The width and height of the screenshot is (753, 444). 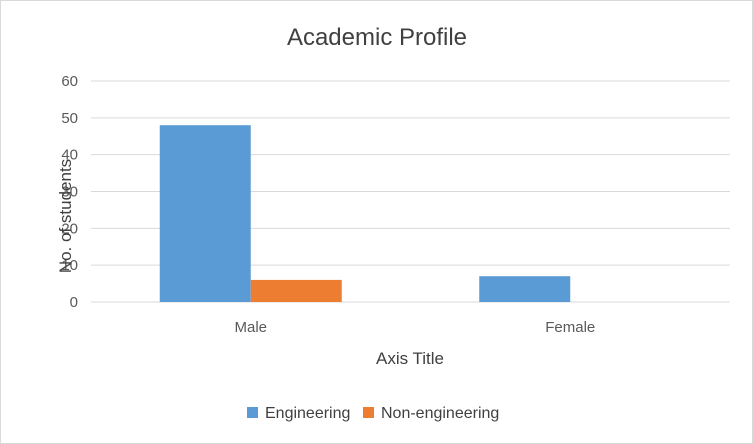 I want to click on y-tick-labels: 0 10 20 30 40 50 60, so click(x=69, y=192).